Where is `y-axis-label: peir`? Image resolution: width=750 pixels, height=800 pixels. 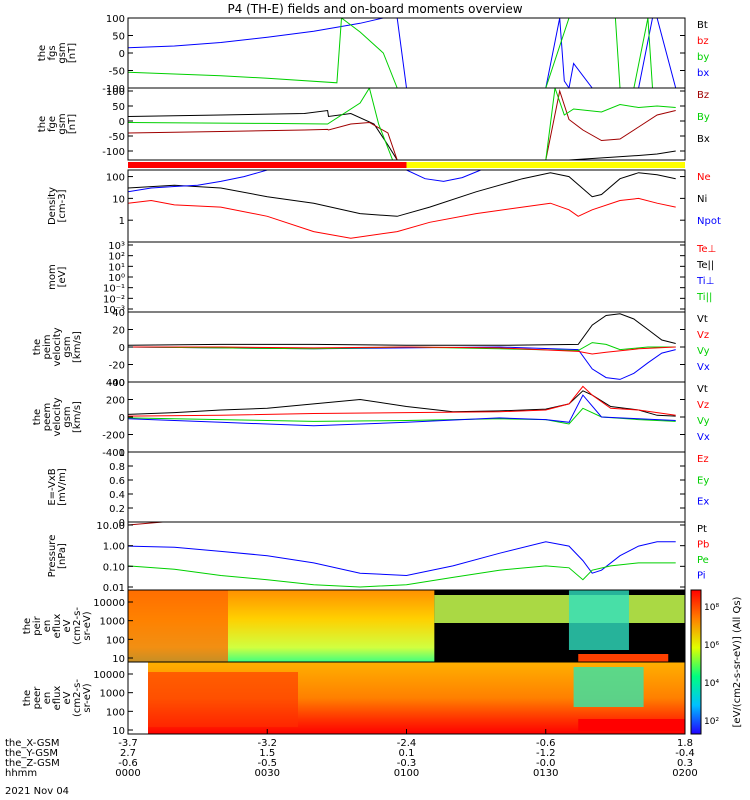 y-axis-label: peir is located at coordinates (37, 625).